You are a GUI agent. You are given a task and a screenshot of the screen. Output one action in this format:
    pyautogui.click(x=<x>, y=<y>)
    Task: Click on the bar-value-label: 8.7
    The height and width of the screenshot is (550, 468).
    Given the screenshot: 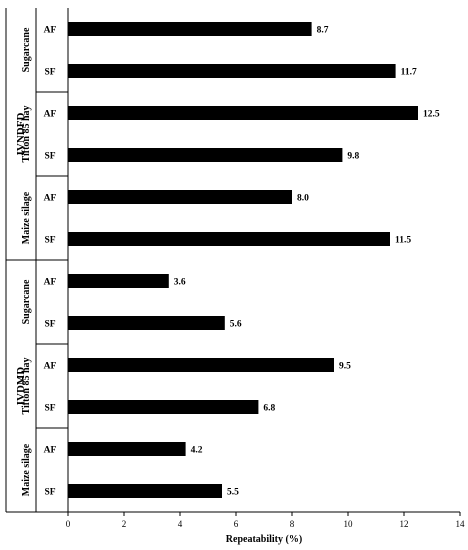 What is the action you would take?
    pyautogui.click(x=323, y=31)
    